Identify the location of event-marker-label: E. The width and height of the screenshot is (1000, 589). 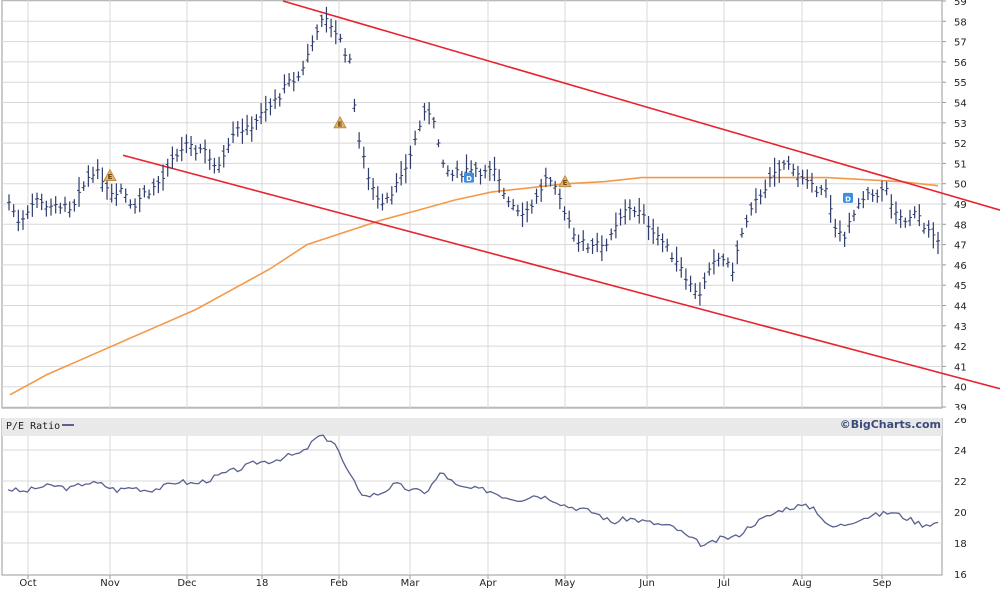
(340, 124).